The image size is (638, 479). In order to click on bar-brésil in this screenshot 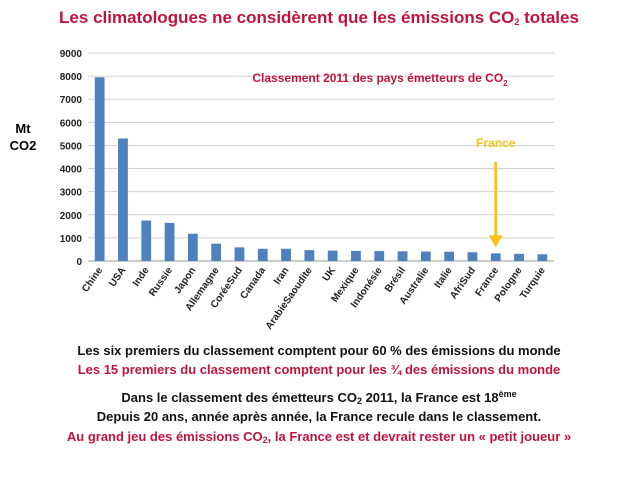, I will do `click(402, 256)`.